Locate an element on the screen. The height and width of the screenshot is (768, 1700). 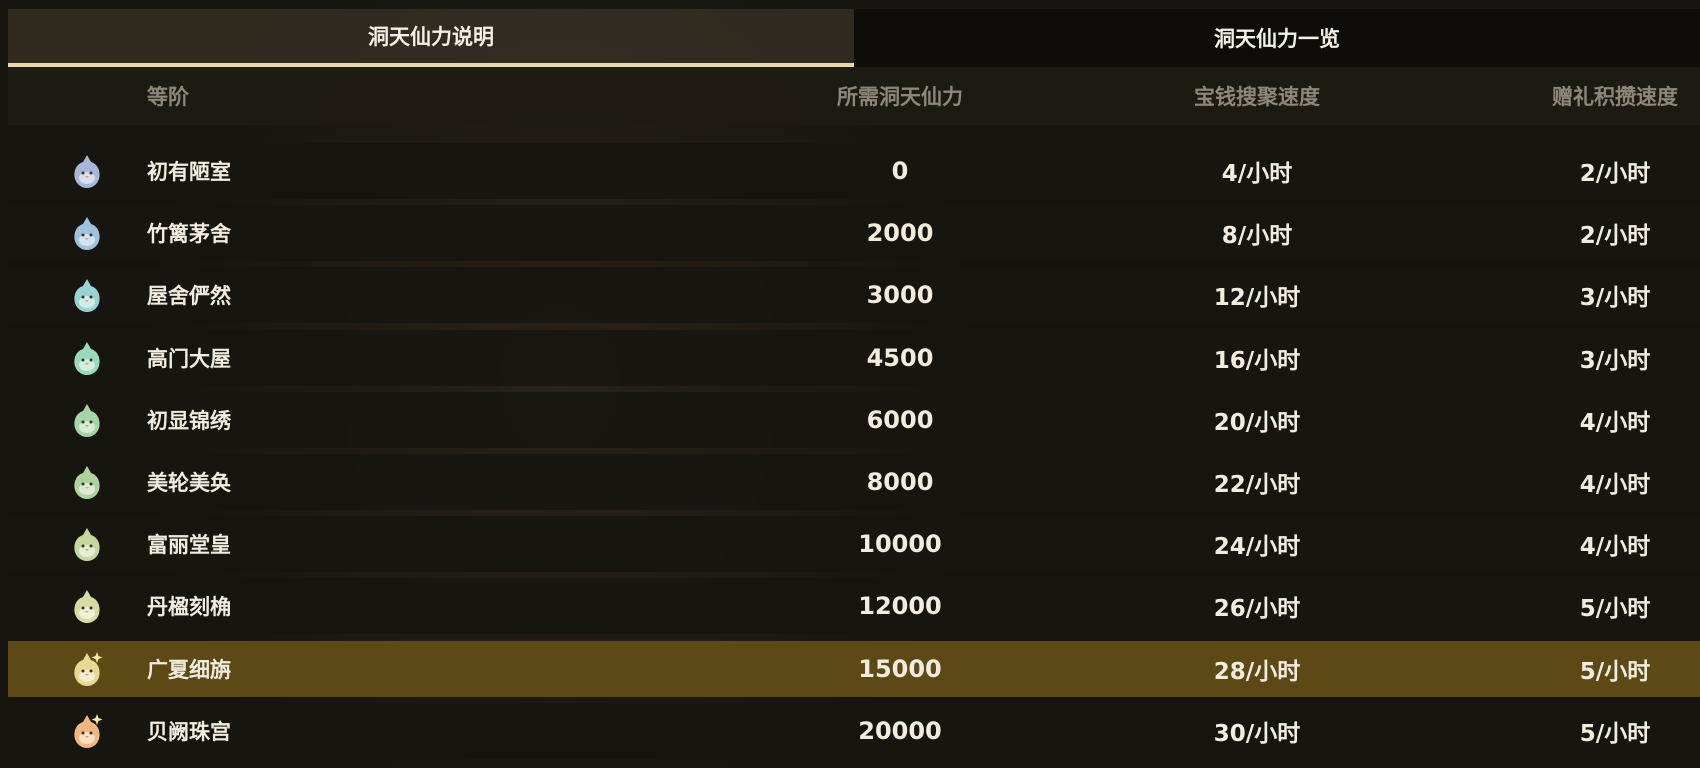
table-row: 初显锦绣 6000 20/小时 4/小时 is located at coordinates (854, 419).